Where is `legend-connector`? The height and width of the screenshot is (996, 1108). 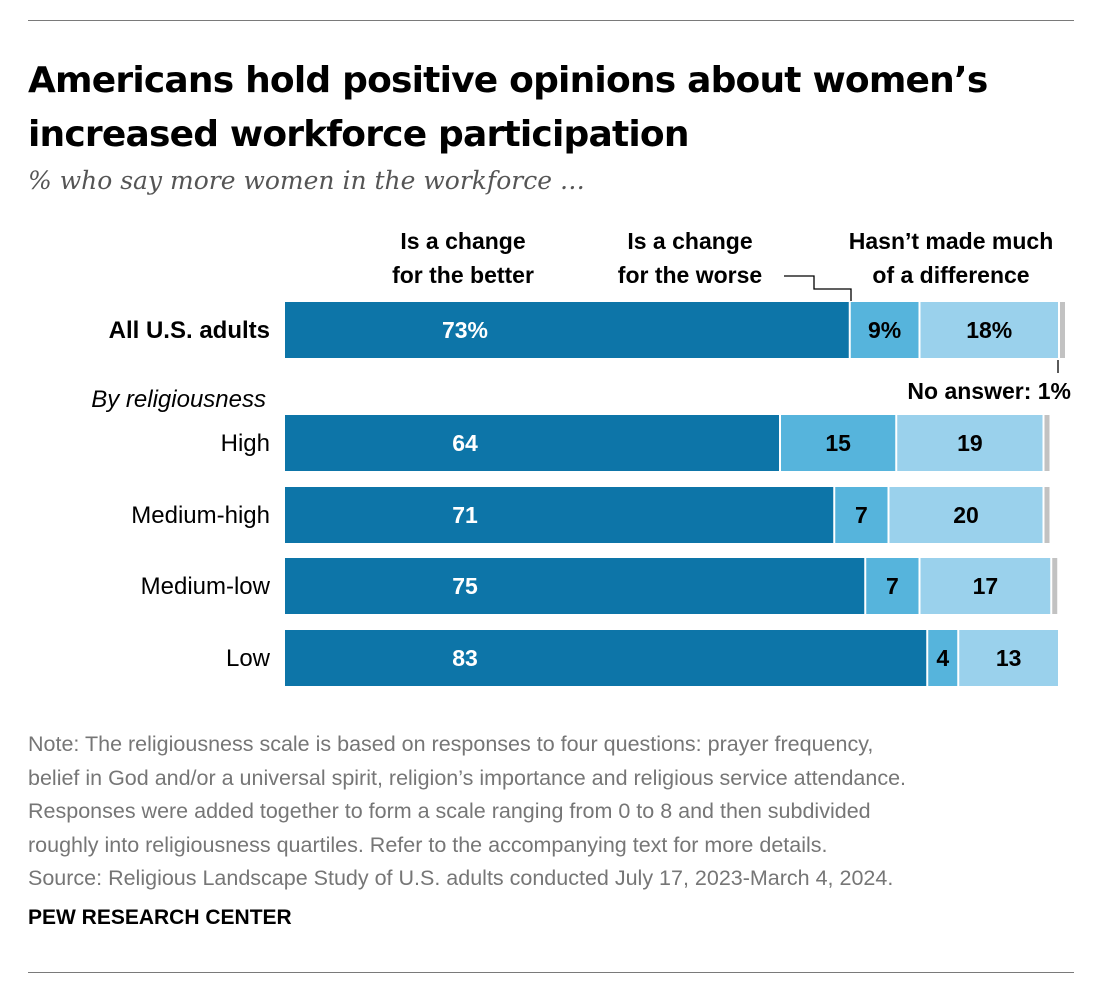
legend-connector is located at coordinates (818, 288).